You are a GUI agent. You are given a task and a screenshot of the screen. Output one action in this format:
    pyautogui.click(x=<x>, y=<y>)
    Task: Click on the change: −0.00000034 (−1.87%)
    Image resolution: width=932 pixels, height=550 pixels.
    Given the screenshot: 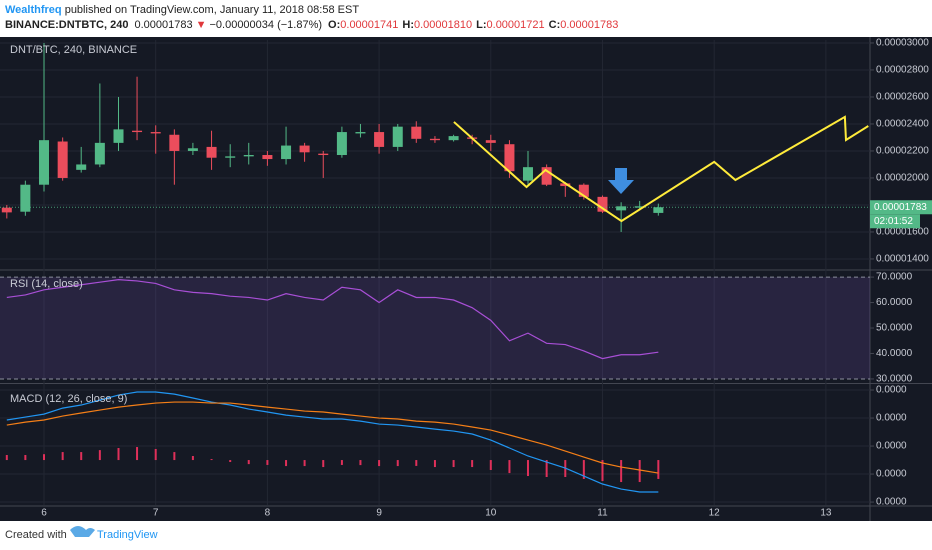 What is the action you would take?
    pyautogui.click(x=265, y=25)
    